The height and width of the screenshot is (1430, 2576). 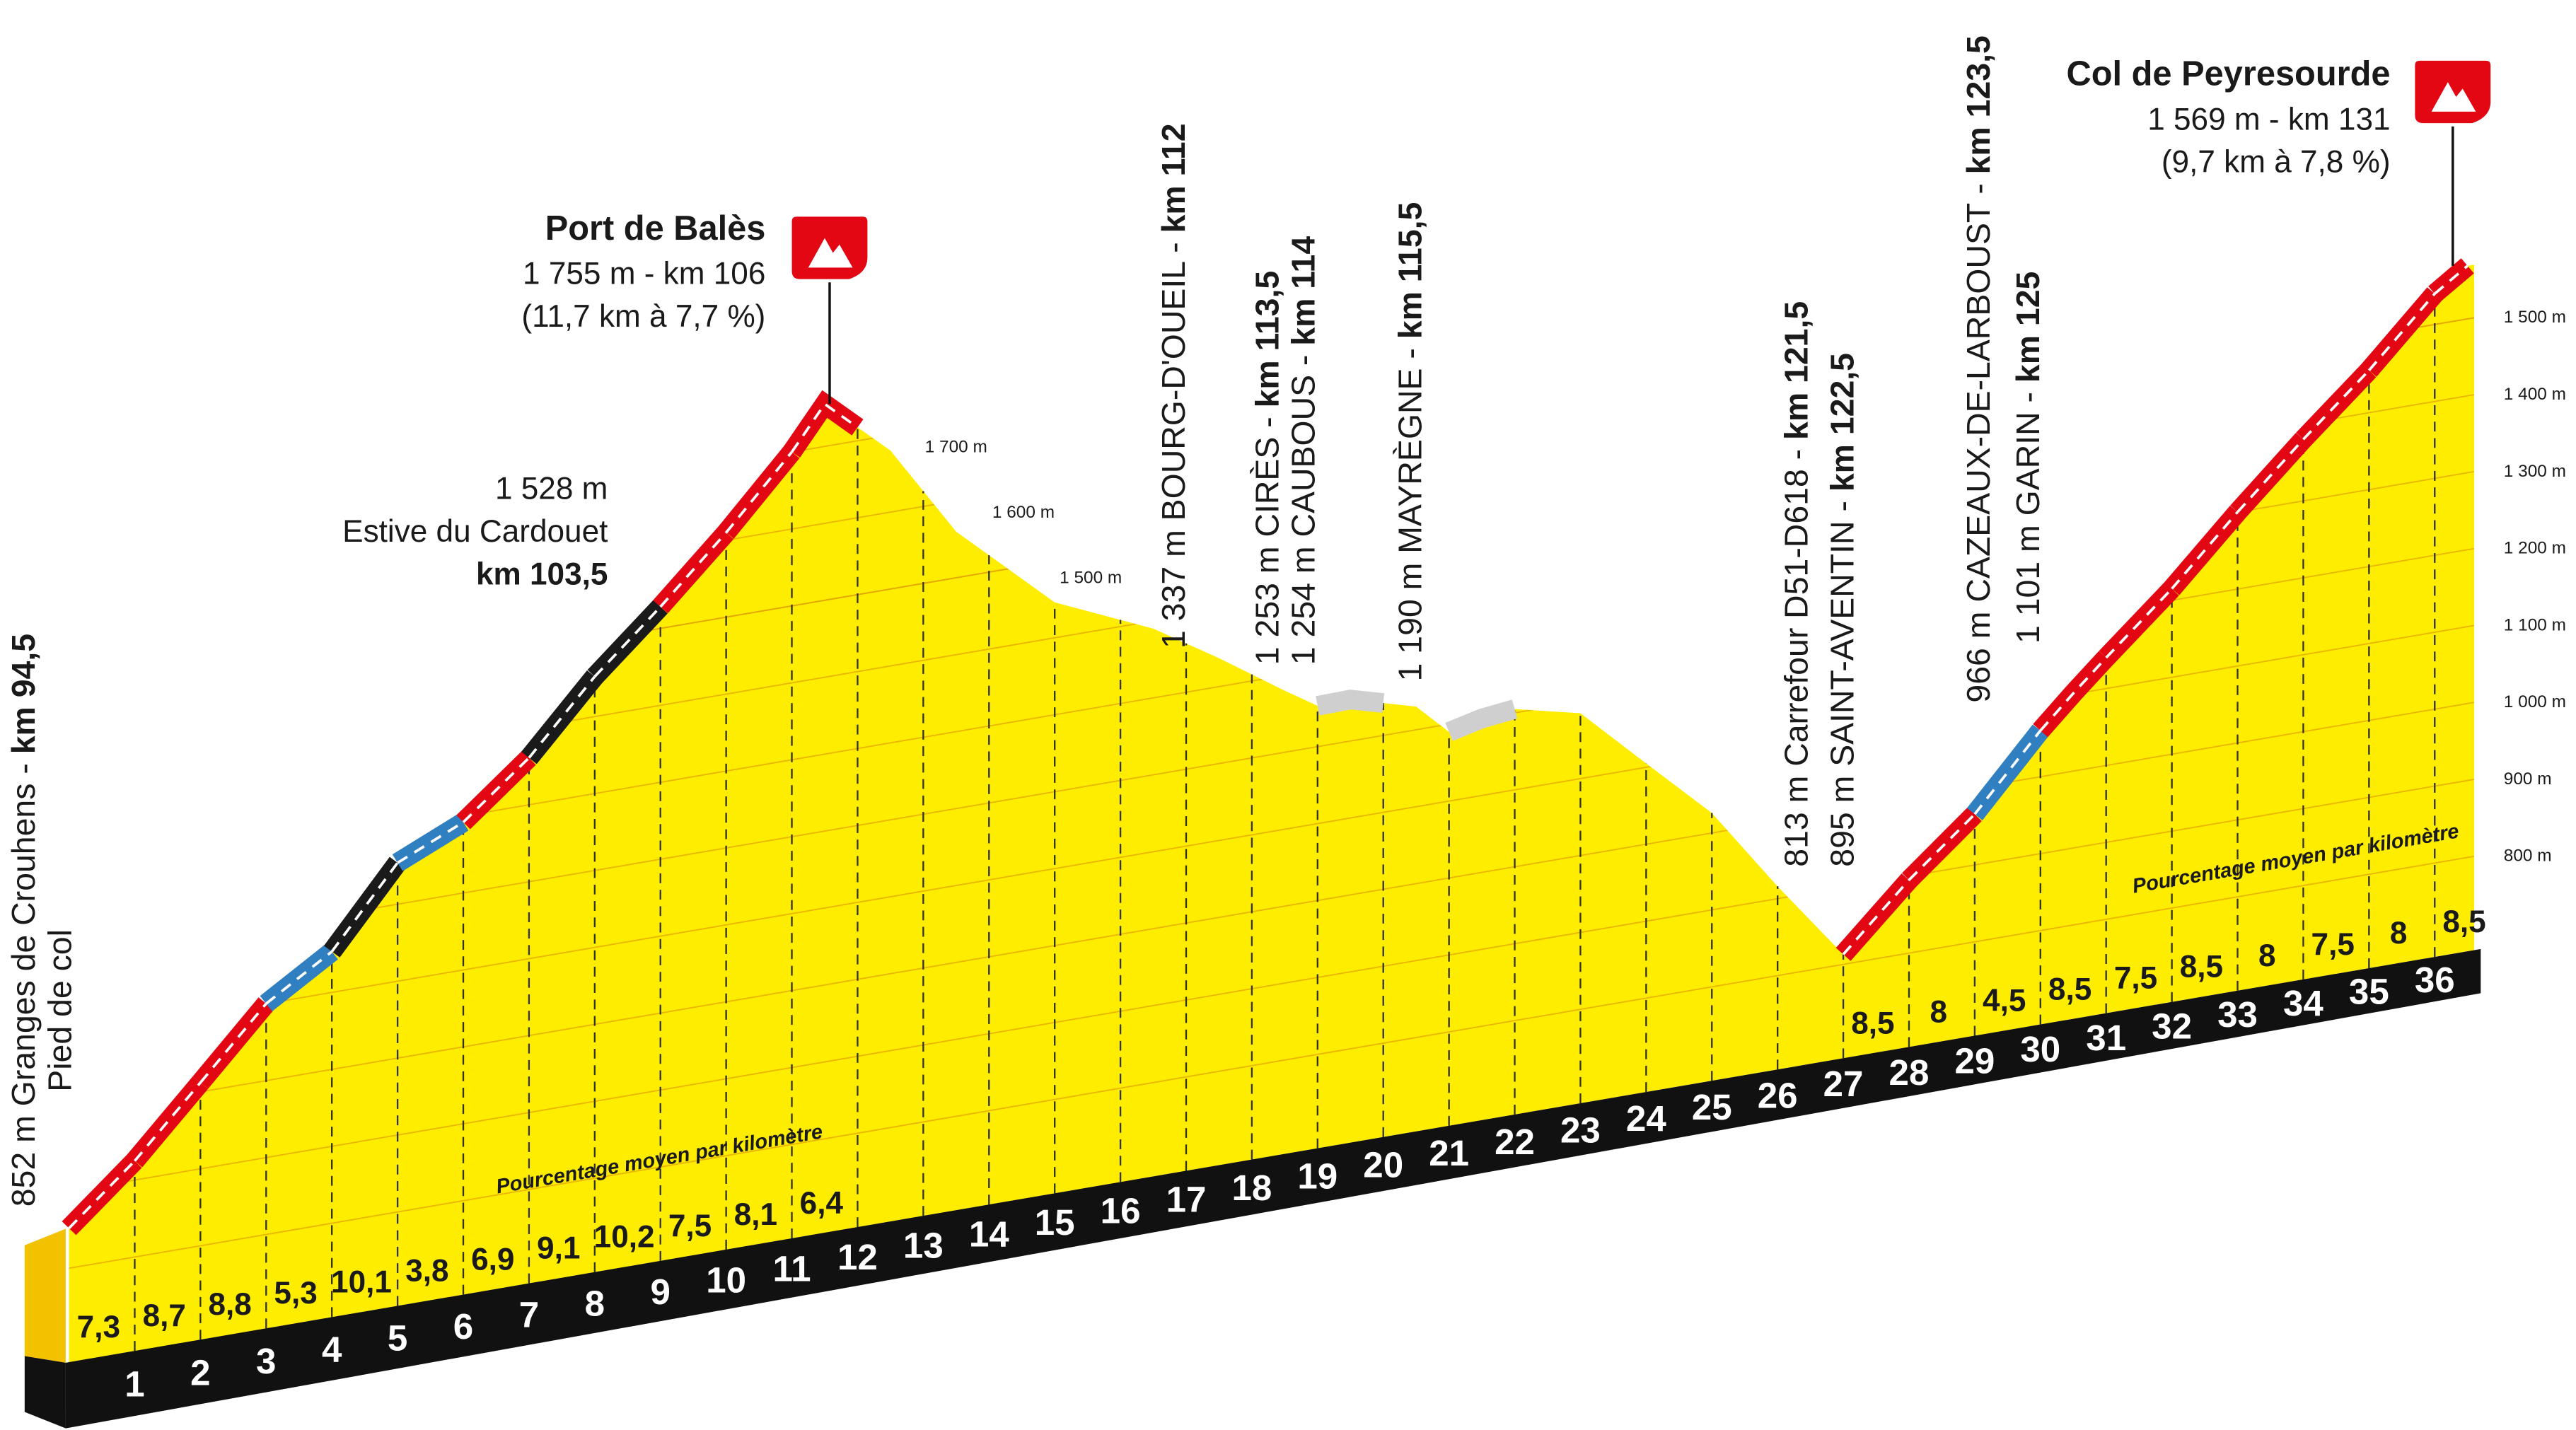 What do you see at coordinates (2229, 74) in the screenshot?
I see `summit-name: Col de Peyresourde` at bounding box center [2229, 74].